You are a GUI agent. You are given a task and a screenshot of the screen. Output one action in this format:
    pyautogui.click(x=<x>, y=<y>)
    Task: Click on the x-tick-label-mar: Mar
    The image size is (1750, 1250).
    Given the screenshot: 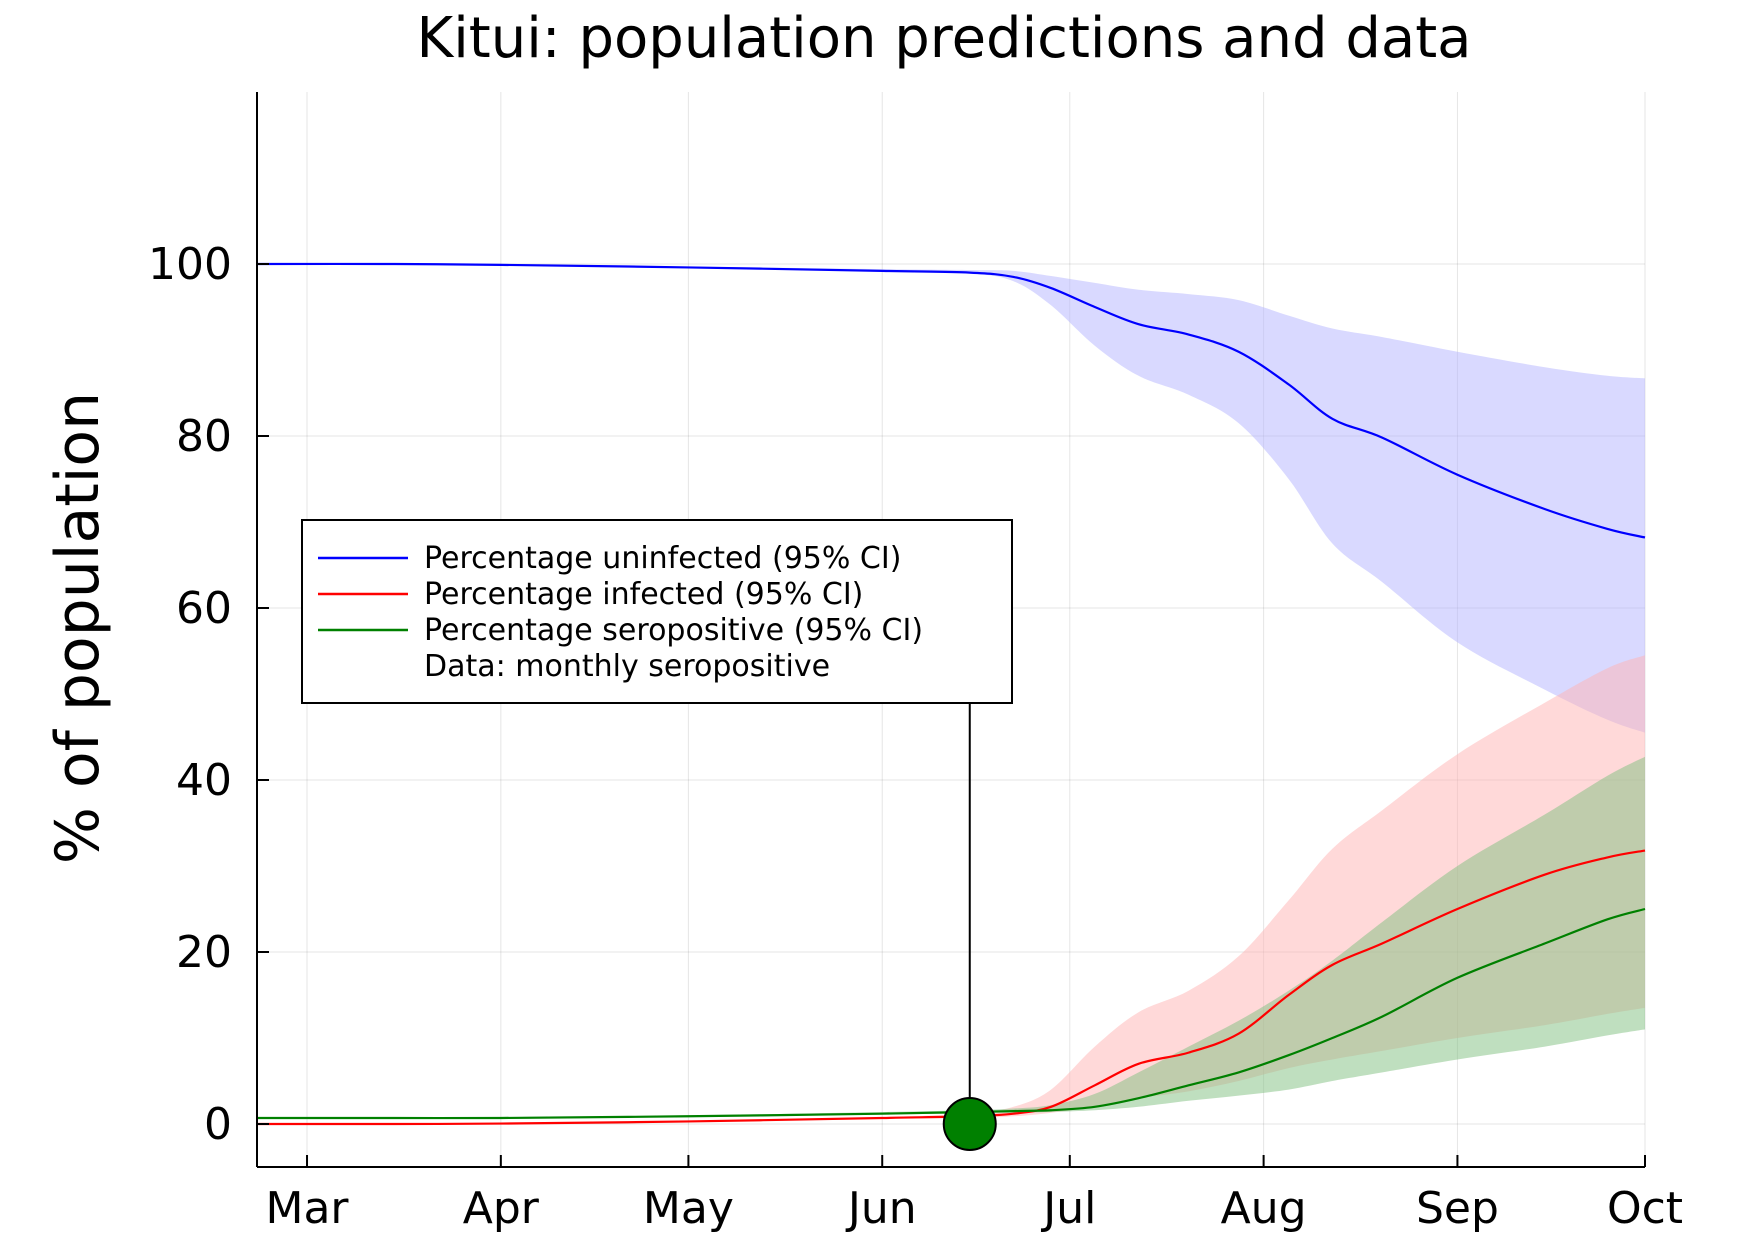 What is the action you would take?
    pyautogui.click(x=308, y=1208)
    